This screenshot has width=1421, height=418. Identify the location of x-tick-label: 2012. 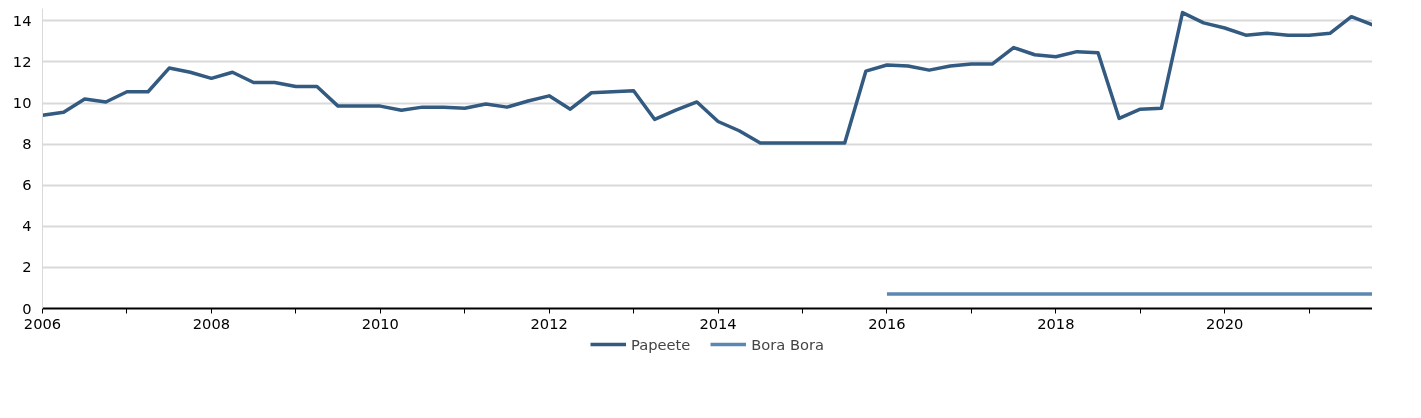
(549, 323).